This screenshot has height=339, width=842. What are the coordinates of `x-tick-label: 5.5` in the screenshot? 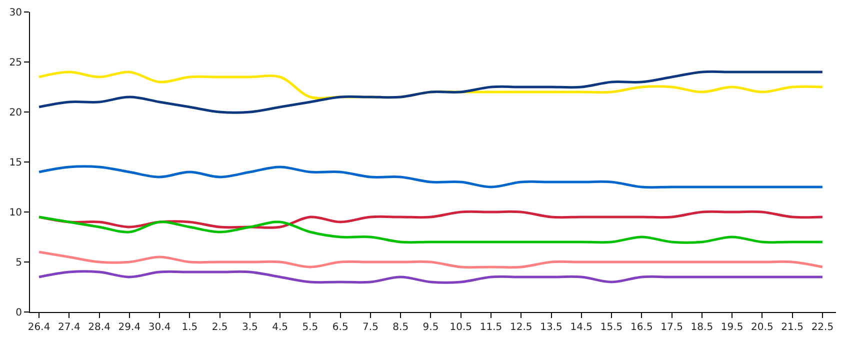 It's located at (310, 327).